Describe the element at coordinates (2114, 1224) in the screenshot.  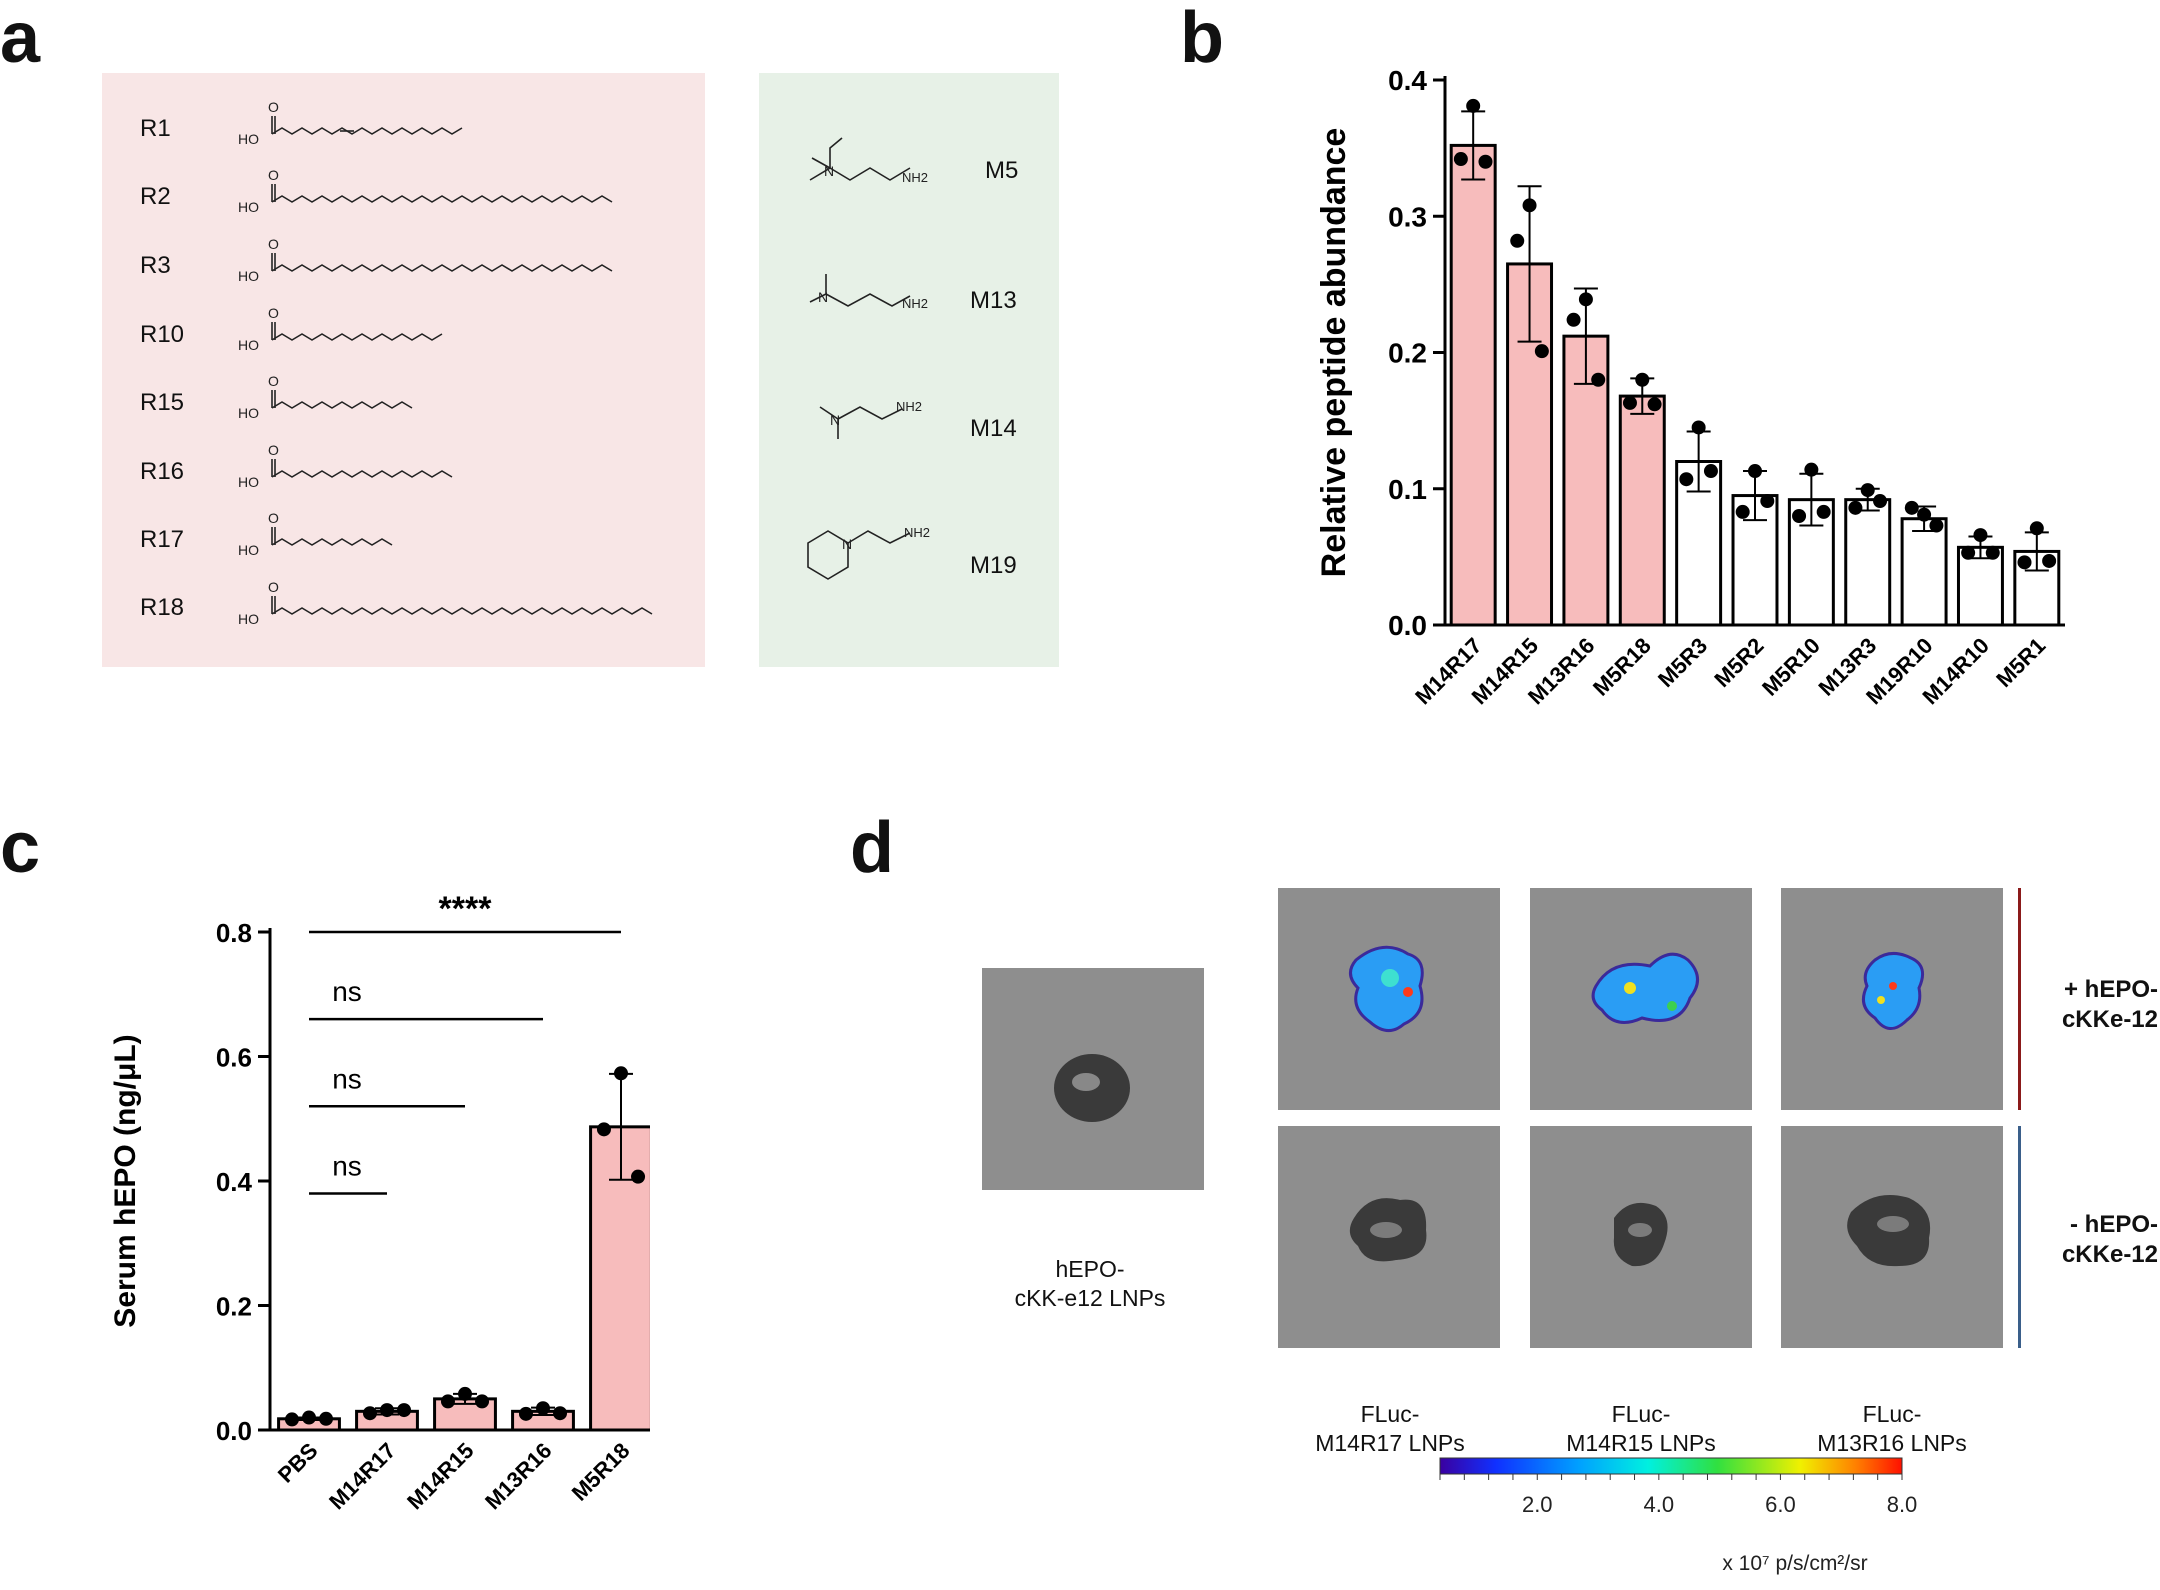
I see `minus-row-label-line1: - hEPO-` at that location.